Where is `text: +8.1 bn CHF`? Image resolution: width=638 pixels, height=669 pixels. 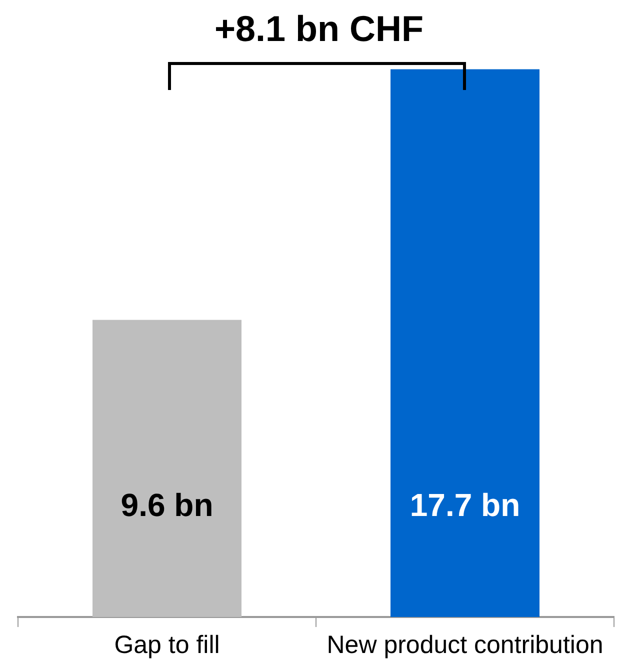
text: +8.1 bn CHF is located at coordinates (319, 29).